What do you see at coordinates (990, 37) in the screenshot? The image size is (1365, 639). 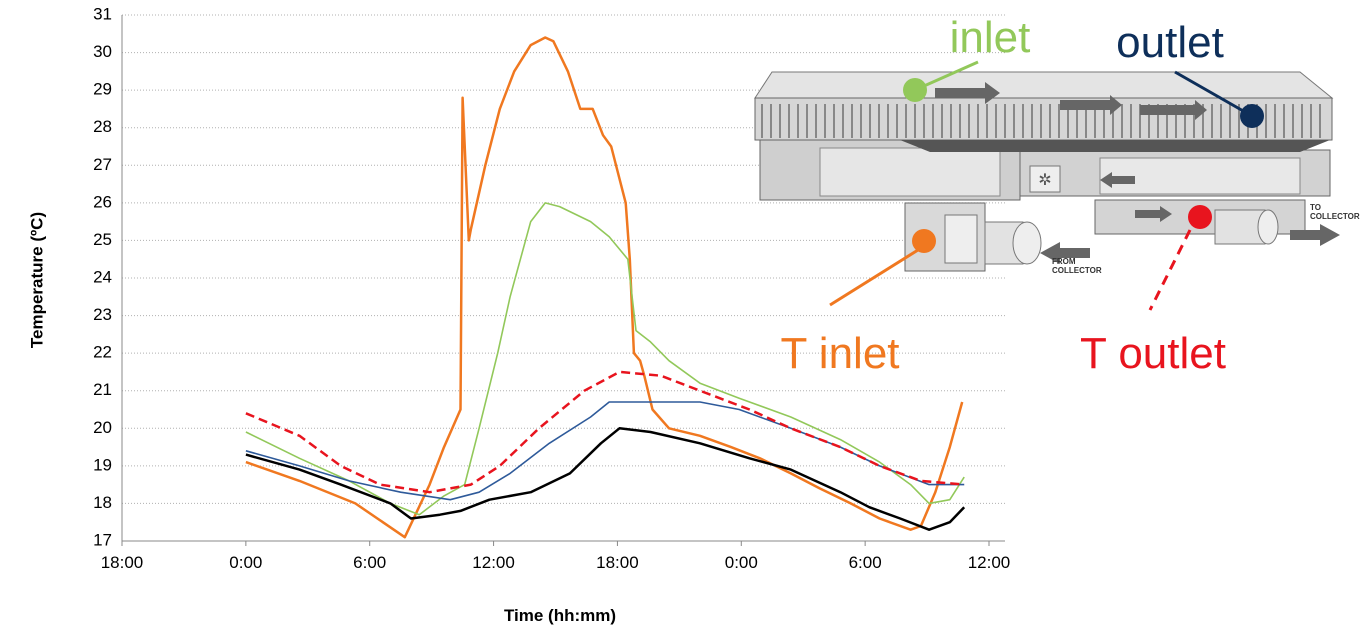 I see `sensor-label: inlet` at bounding box center [990, 37].